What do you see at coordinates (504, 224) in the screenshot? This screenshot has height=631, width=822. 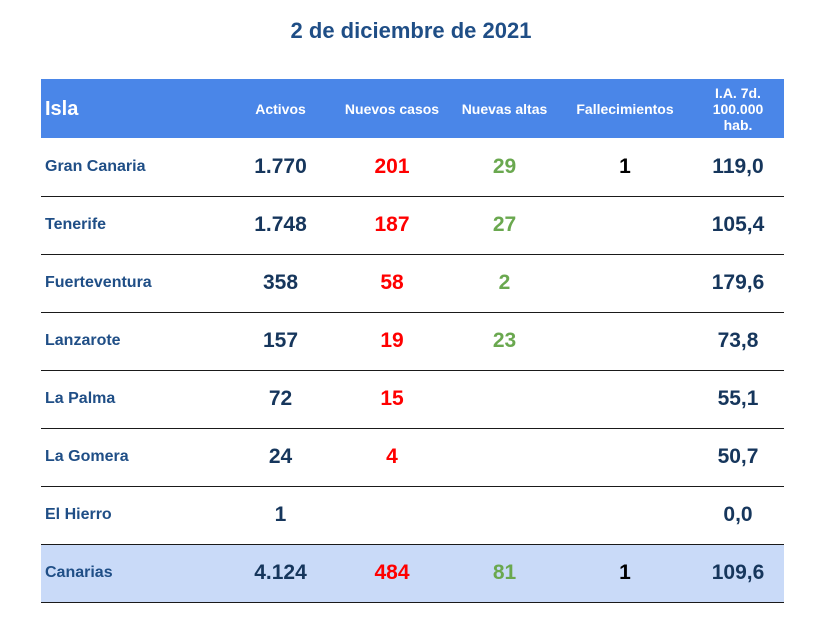 I see `cell-nuevas-altas: 27` at bounding box center [504, 224].